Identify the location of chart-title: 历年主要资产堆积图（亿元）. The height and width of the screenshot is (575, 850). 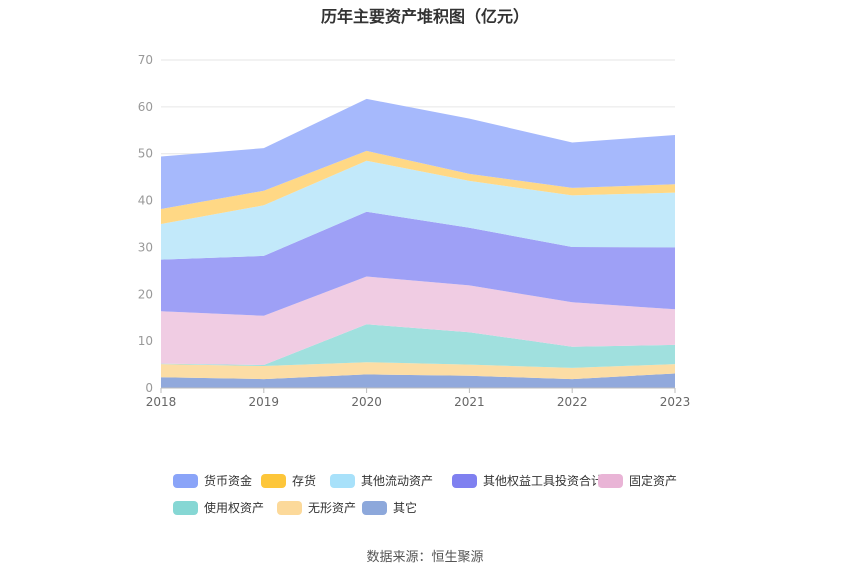
(424, 16).